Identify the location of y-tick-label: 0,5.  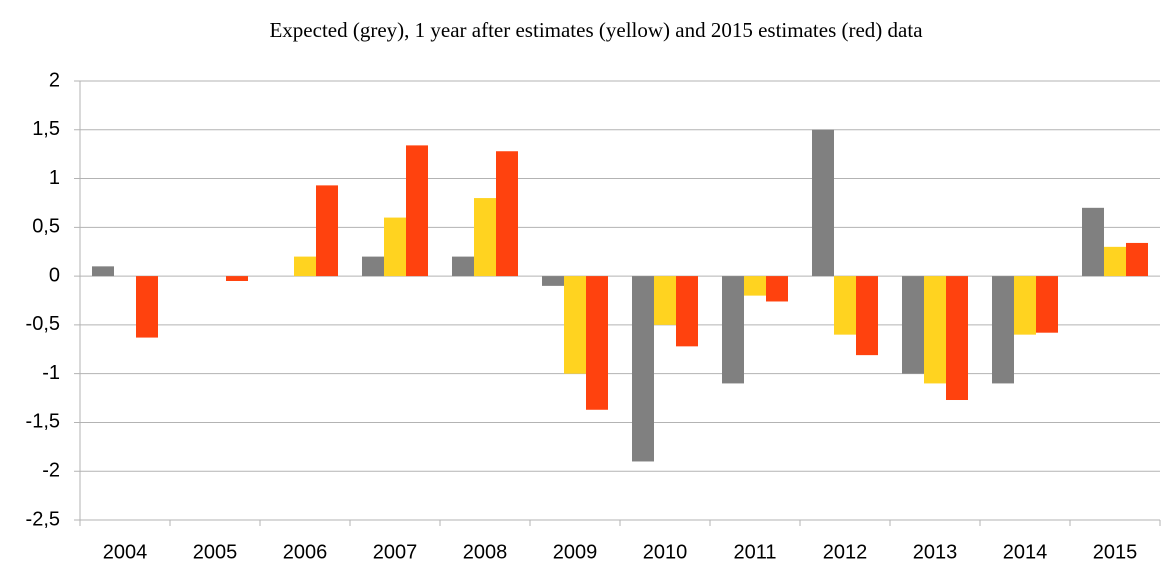
(46, 227).